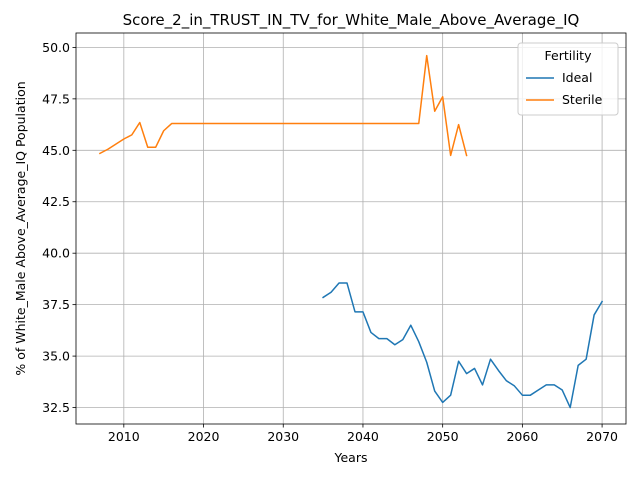 The image size is (640, 480). I want to click on x-tick-label: 2060, so click(522, 436).